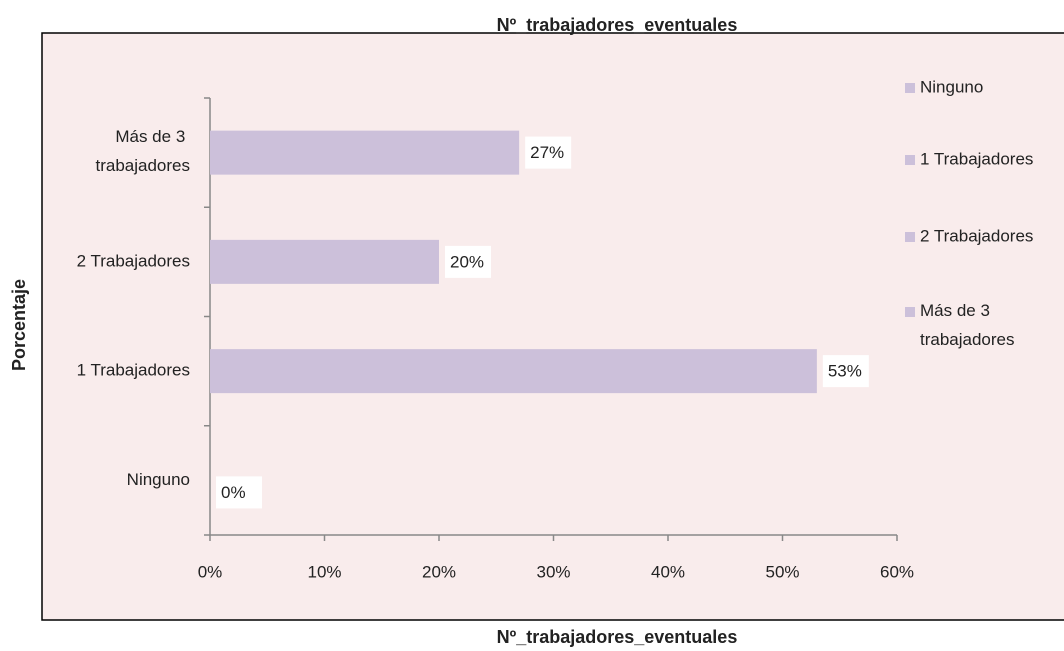  What do you see at coordinates (133, 260) in the screenshot?
I see `y-tick-label: 2 Trabajadores` at bounding box center [133, 260].